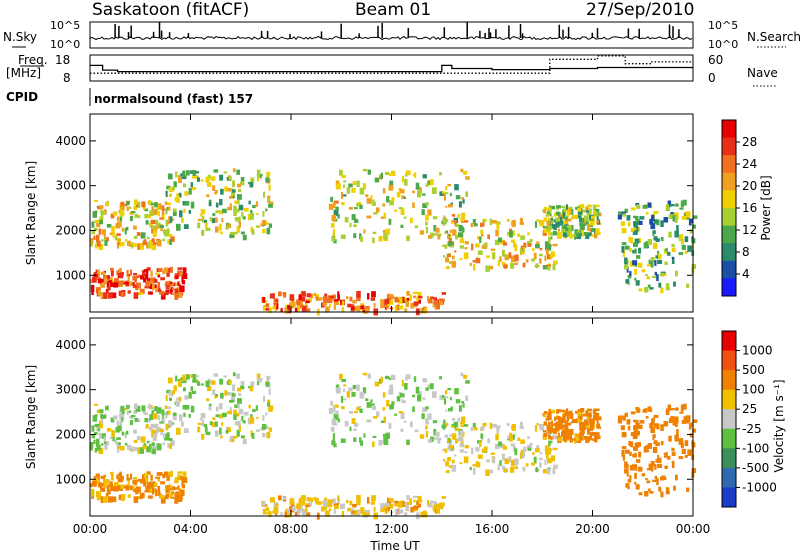 Image resolution: width=800 pixels, height=554 pixels. I want to click on frequency-panel: Freq. [MHz] 18 8 60 0 Nave, so click(392, 70).